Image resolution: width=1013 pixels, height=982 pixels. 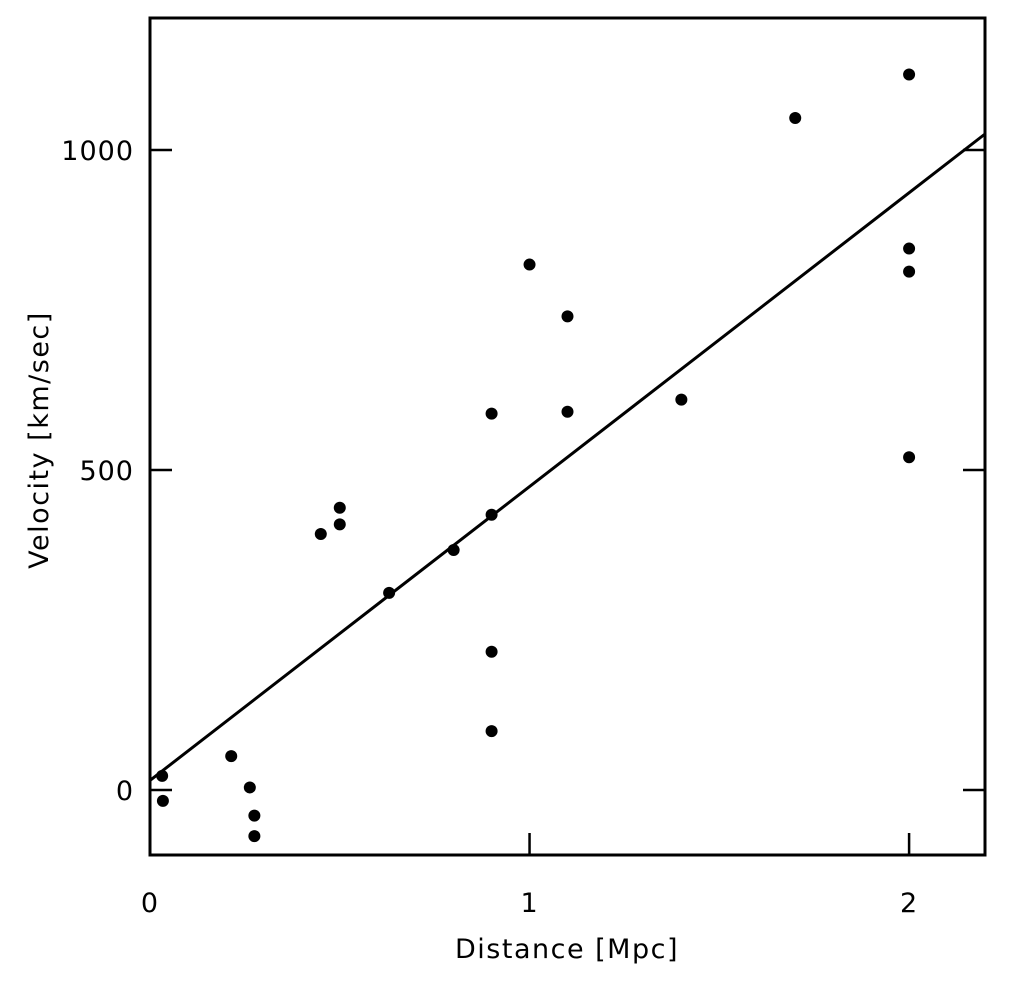 I want to click on y-tick-label: 1000, so click(x=97, y=151).